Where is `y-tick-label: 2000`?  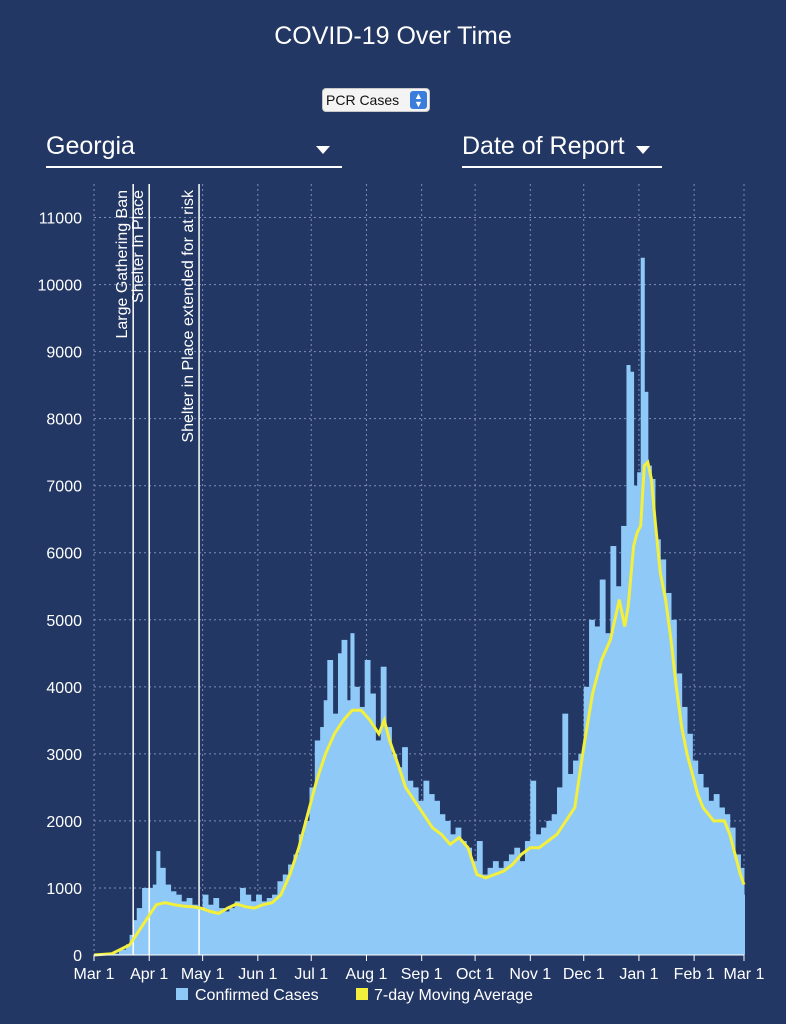 y-tick-label: 2000 is located at coordinates (64, 822).